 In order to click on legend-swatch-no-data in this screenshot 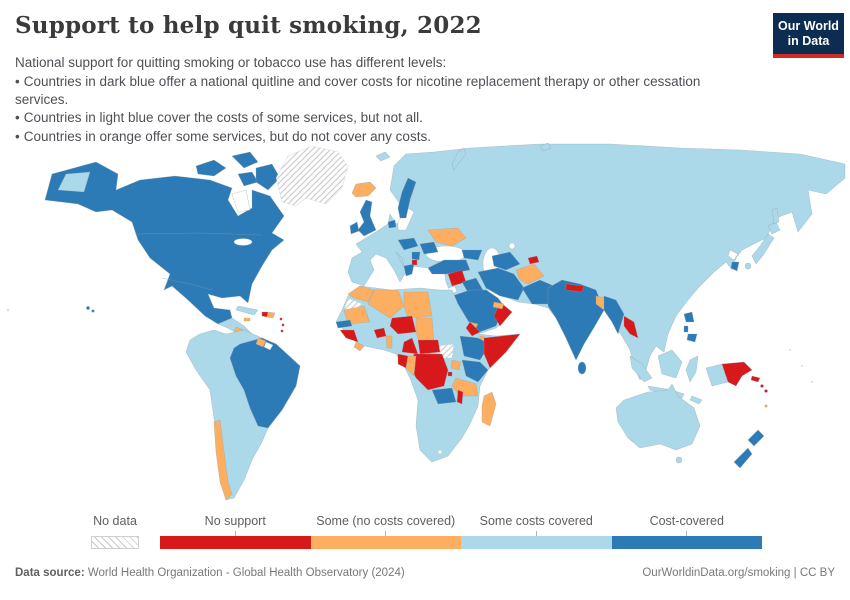, I will do `click(115, 542)`.